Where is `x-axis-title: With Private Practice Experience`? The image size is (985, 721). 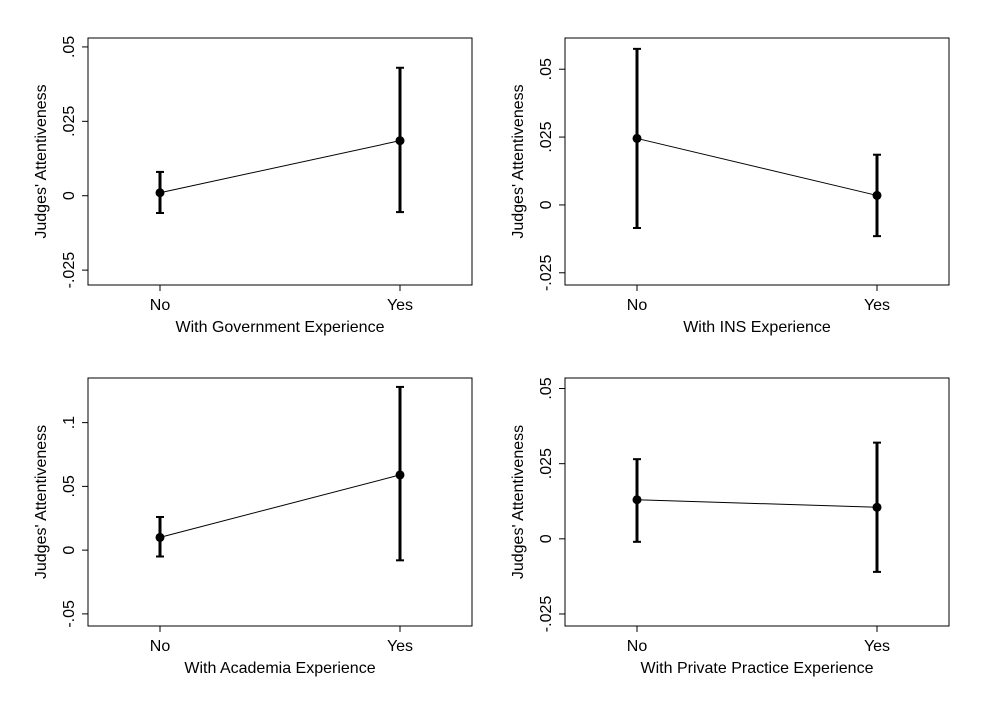 x-axis-title: With Private Practice Experience is located at coordinates (757, 668).